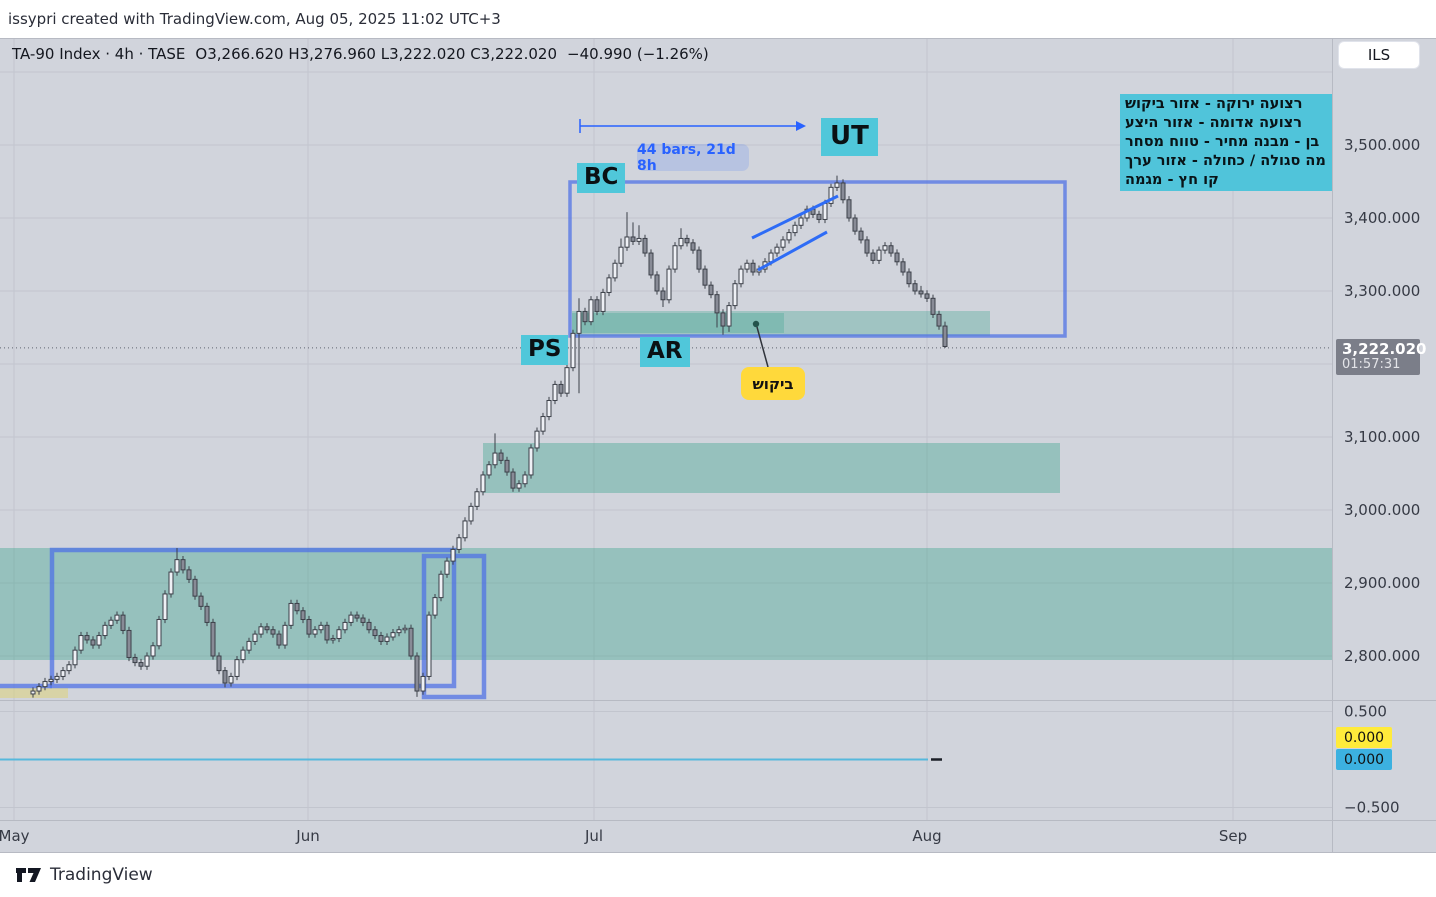 The width and height of the screenshot is (1436, 897). What do you see at coordinates (1225, 161) in the screenshot?
I see `legend-line: מה סגולה / כחולה - אזור ערך` at bounding box center [1225, 161].